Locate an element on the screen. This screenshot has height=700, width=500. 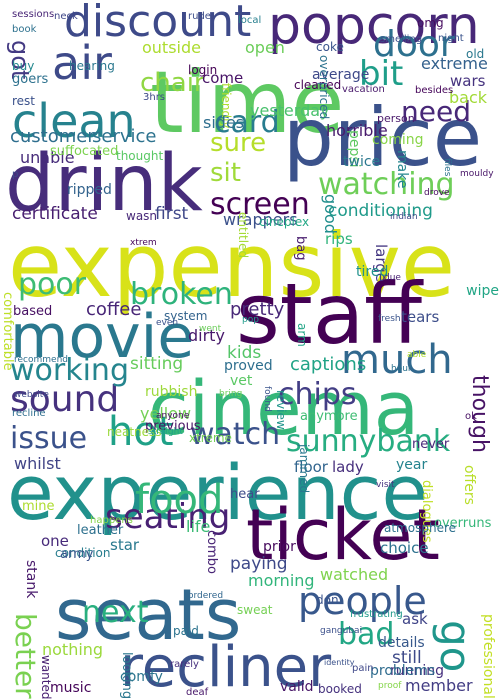
word-staff: staff is located at coordinates (329, 314).